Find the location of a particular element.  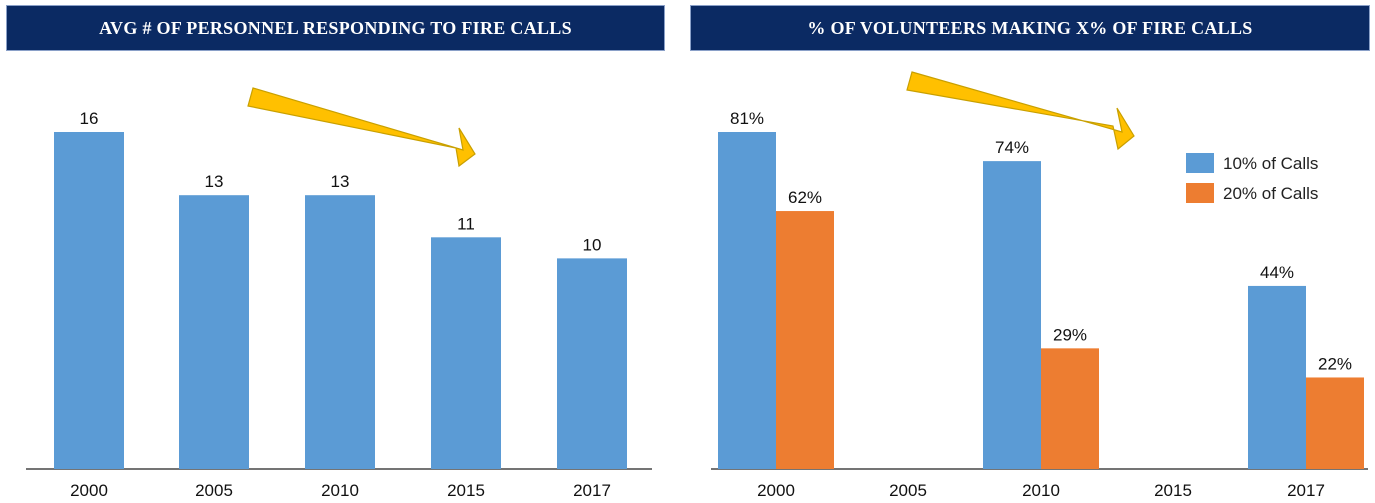

bar-2017-20pct is located at coordinates (1335, 423).